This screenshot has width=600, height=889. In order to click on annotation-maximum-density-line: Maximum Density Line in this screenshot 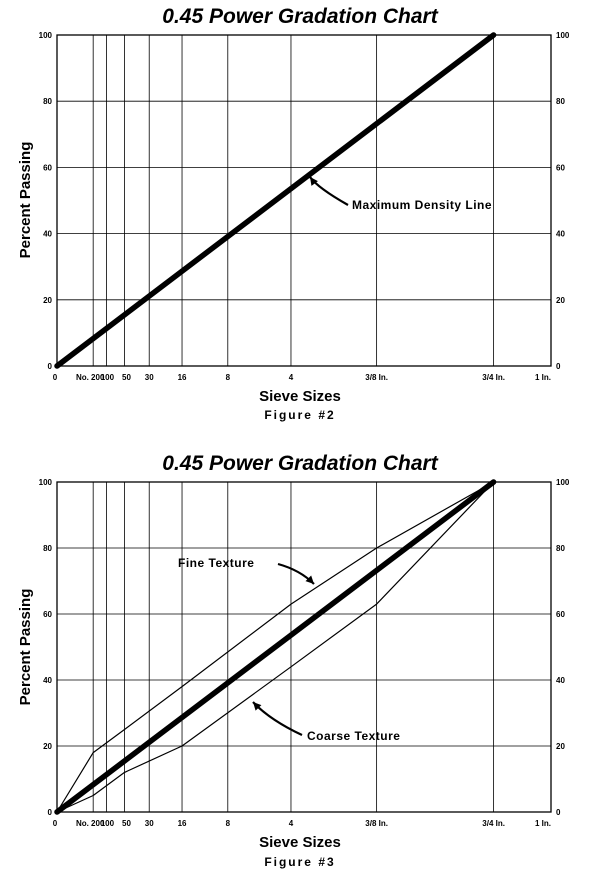, I will do `click(422, 205)`.